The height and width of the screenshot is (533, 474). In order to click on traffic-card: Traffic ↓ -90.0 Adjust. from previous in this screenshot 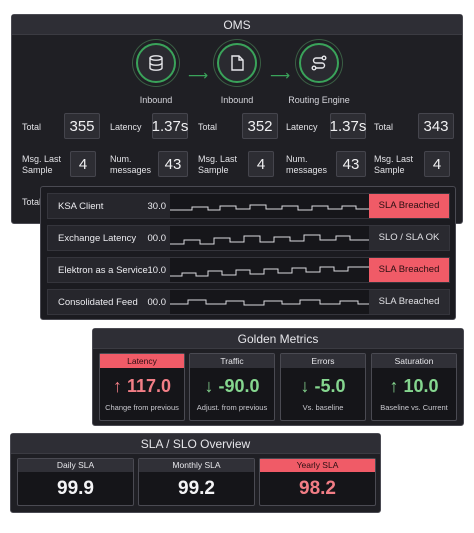, I will do `click(232, 387)`.